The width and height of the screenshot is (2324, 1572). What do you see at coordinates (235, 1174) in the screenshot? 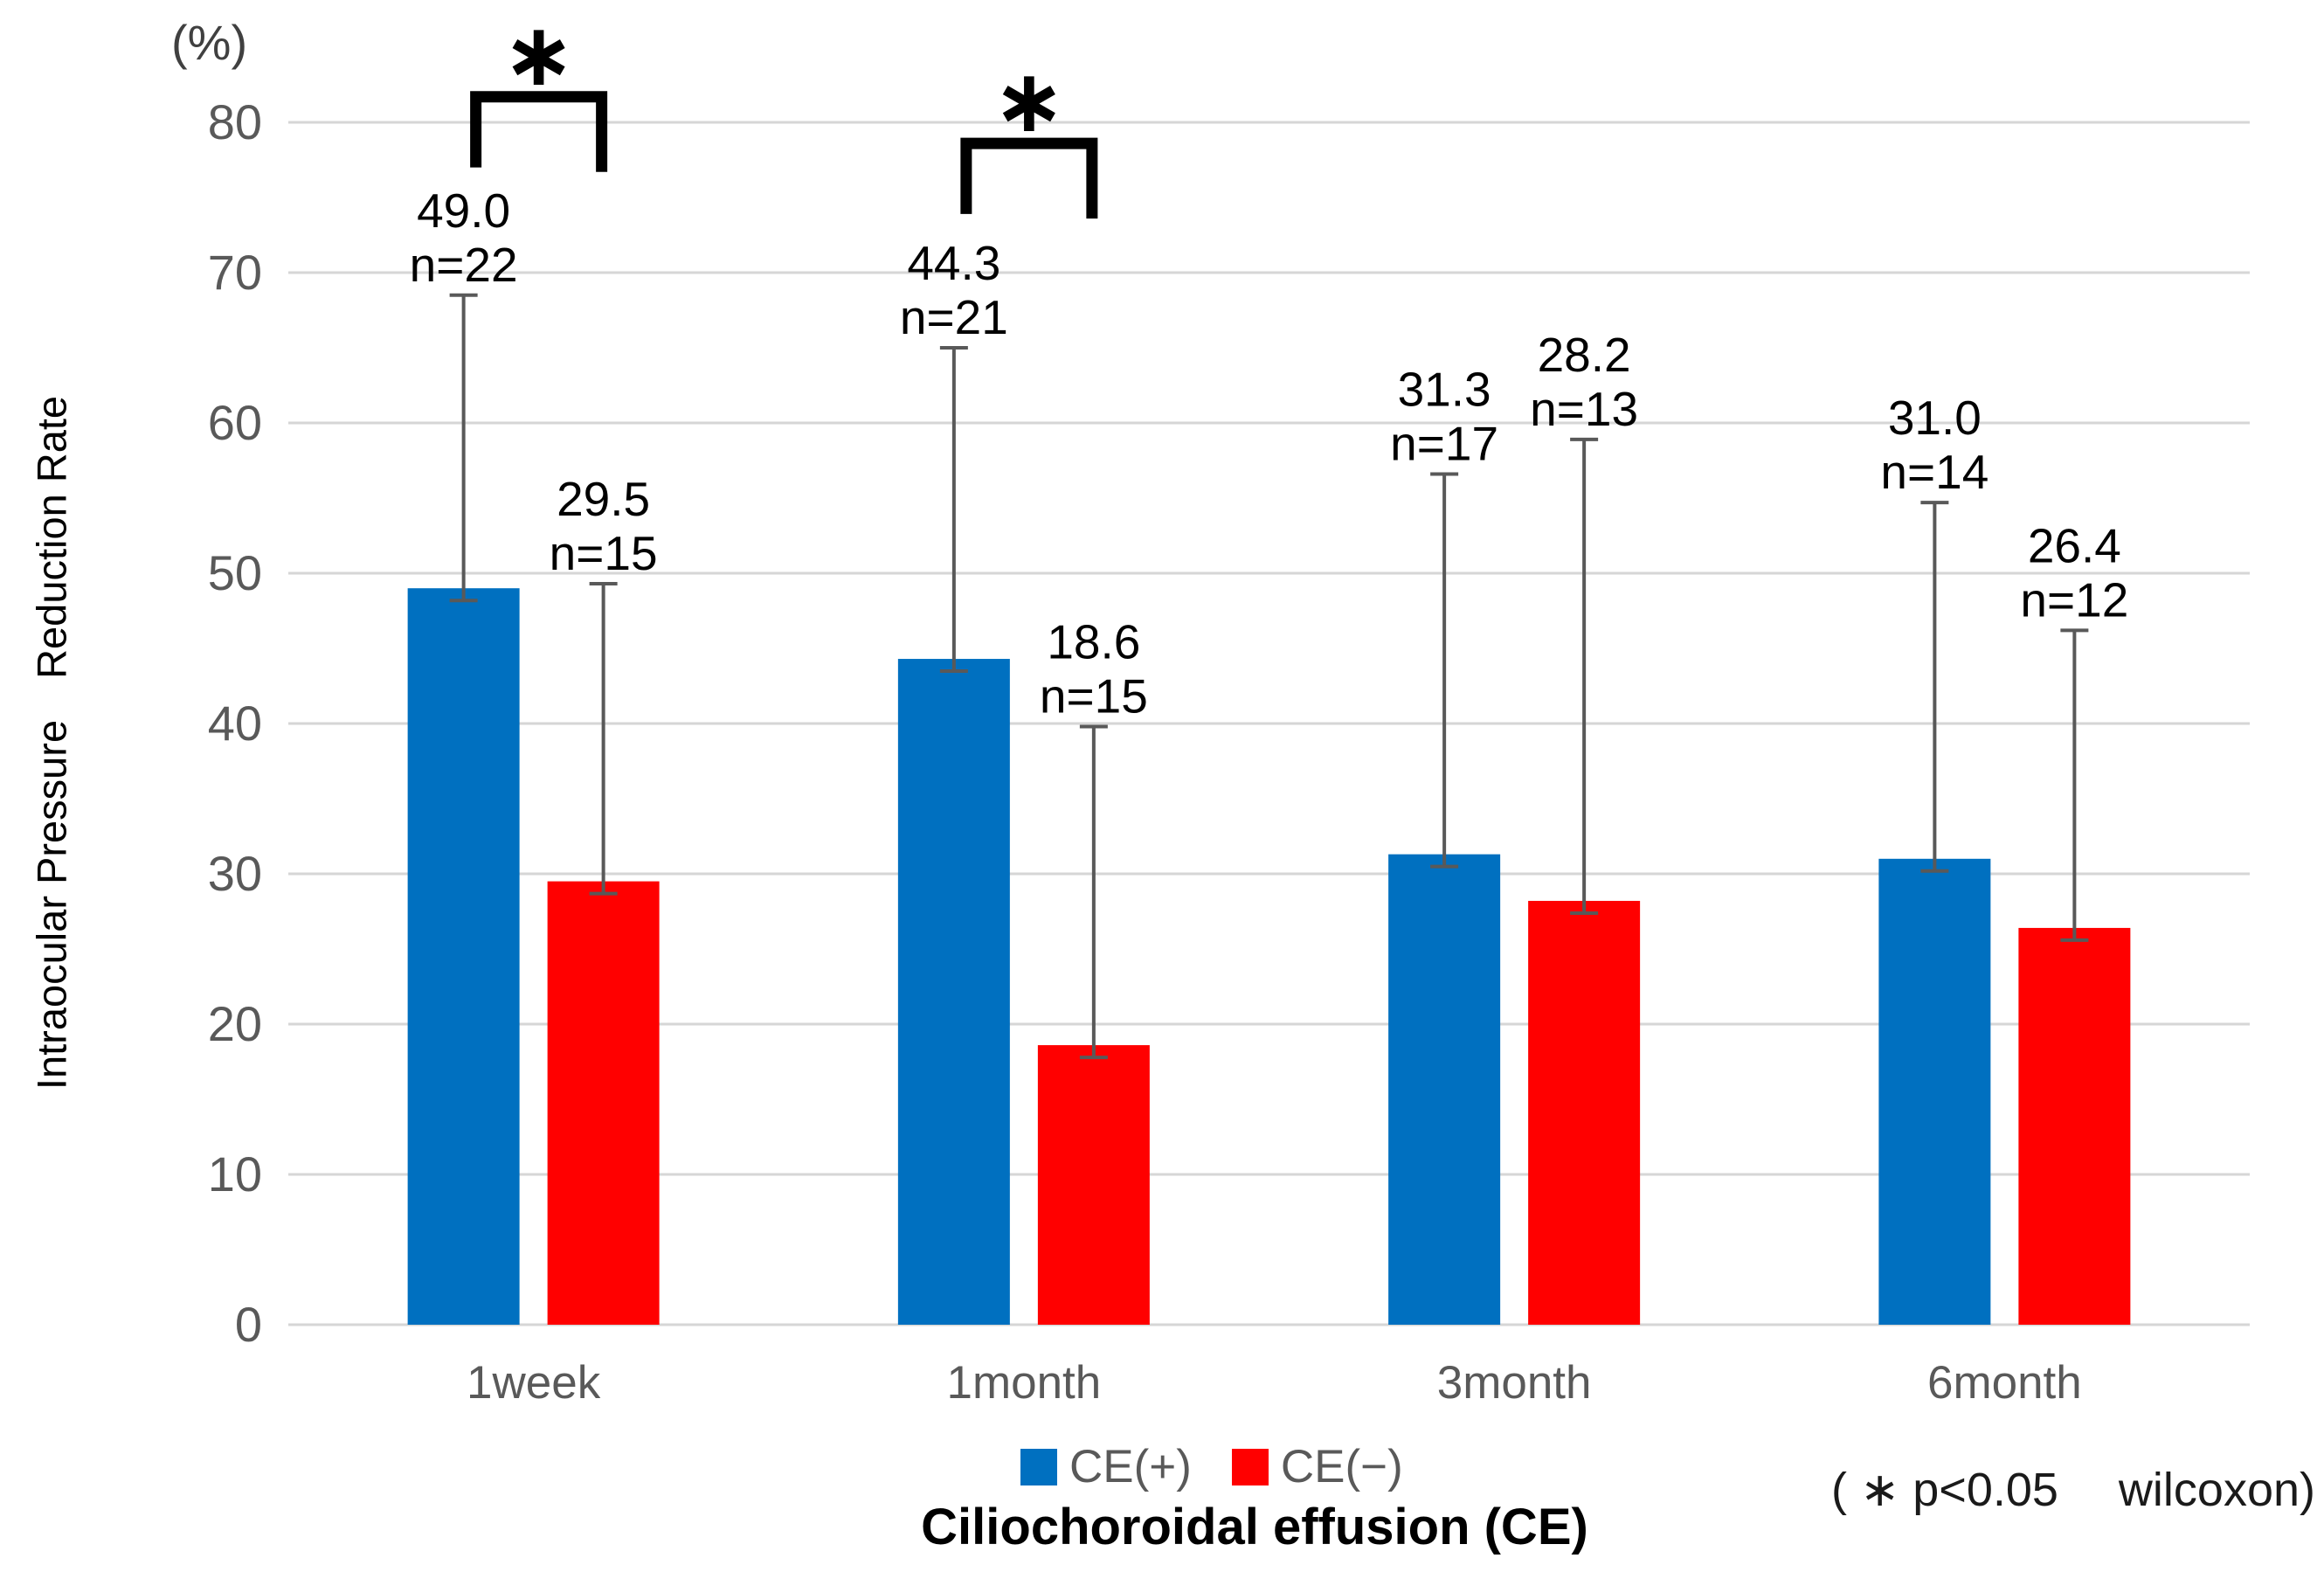
I see `y-tick-10: 10` at bounding box center [235, 1174].